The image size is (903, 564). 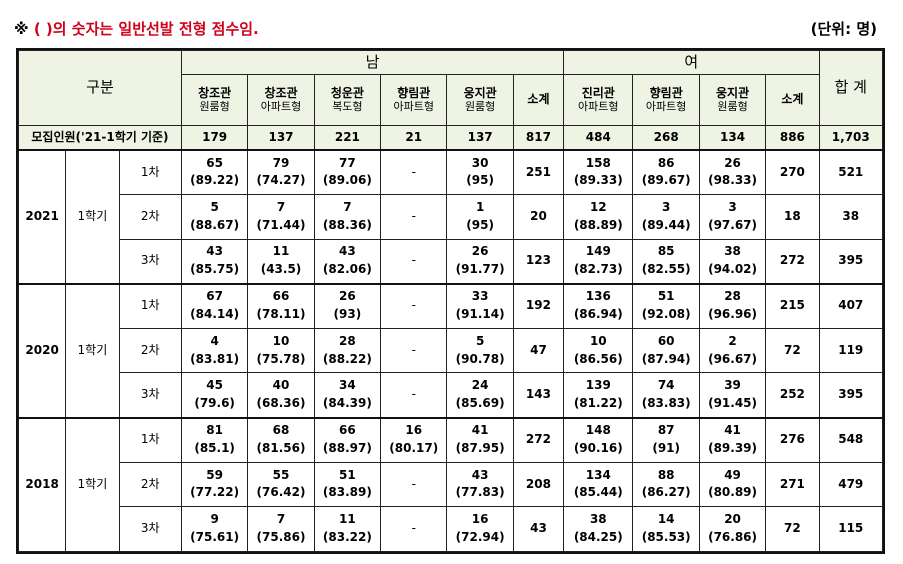 I want to click on male-col-header: 청운관 복도형, so click(x=347, y=100).